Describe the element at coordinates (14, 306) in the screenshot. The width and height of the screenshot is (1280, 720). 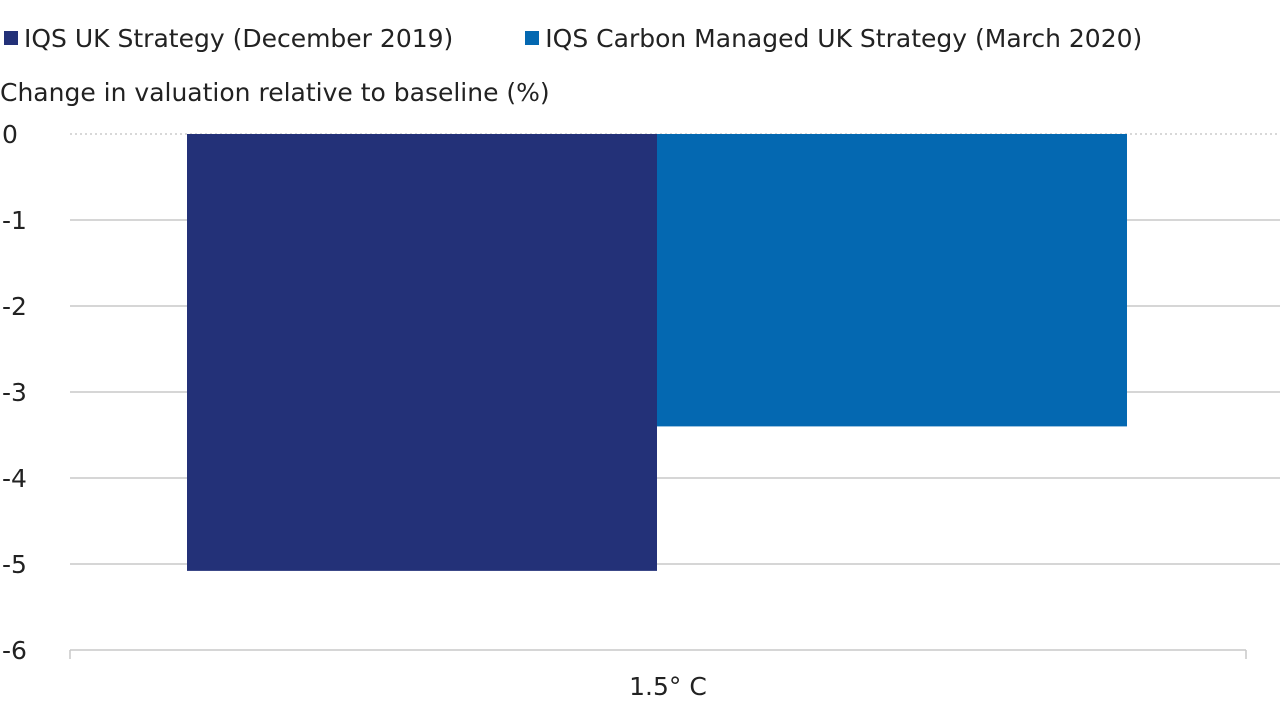
I see `y-tick-label: -2` at that location.